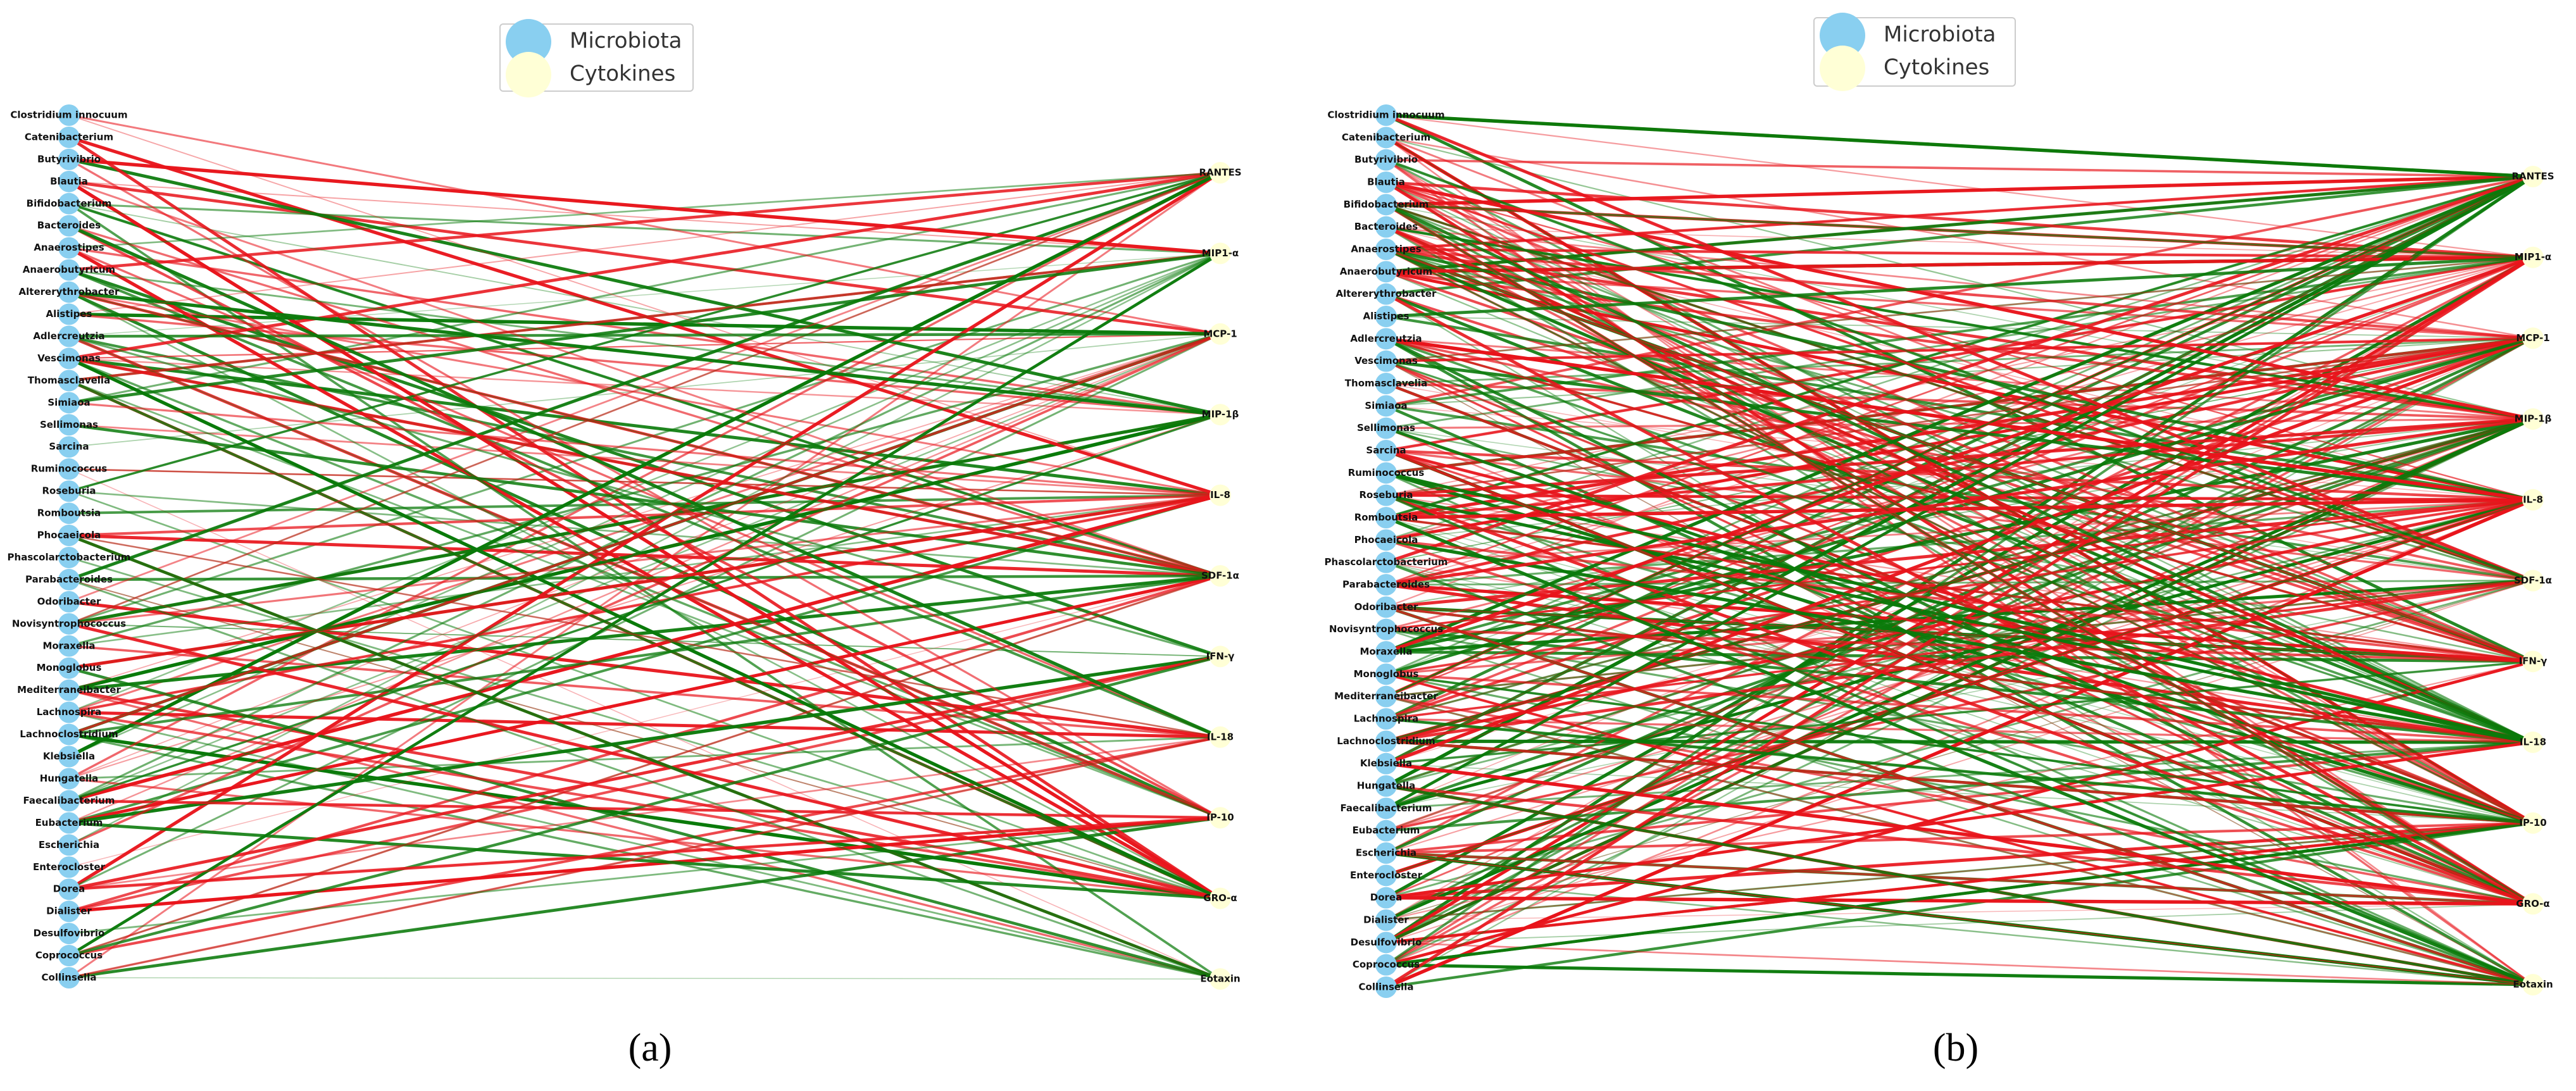 The image size is (2576, 1091). What do you see at coordinates (1387, 964) in the screenshot?
I see `node-label: Coprococcus` at bounding box center [1387, 964].